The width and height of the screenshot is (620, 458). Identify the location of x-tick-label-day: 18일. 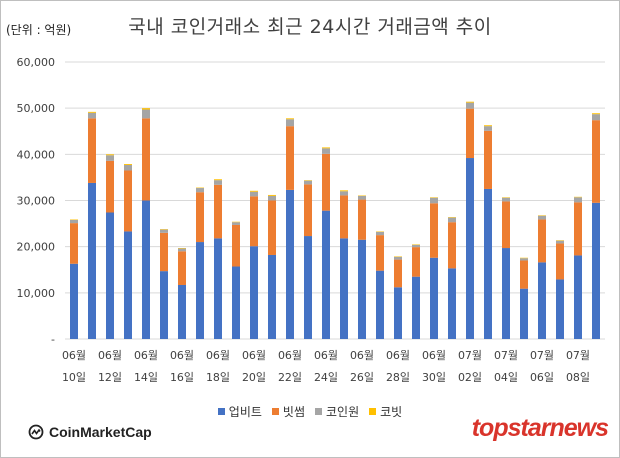
(218, 377).